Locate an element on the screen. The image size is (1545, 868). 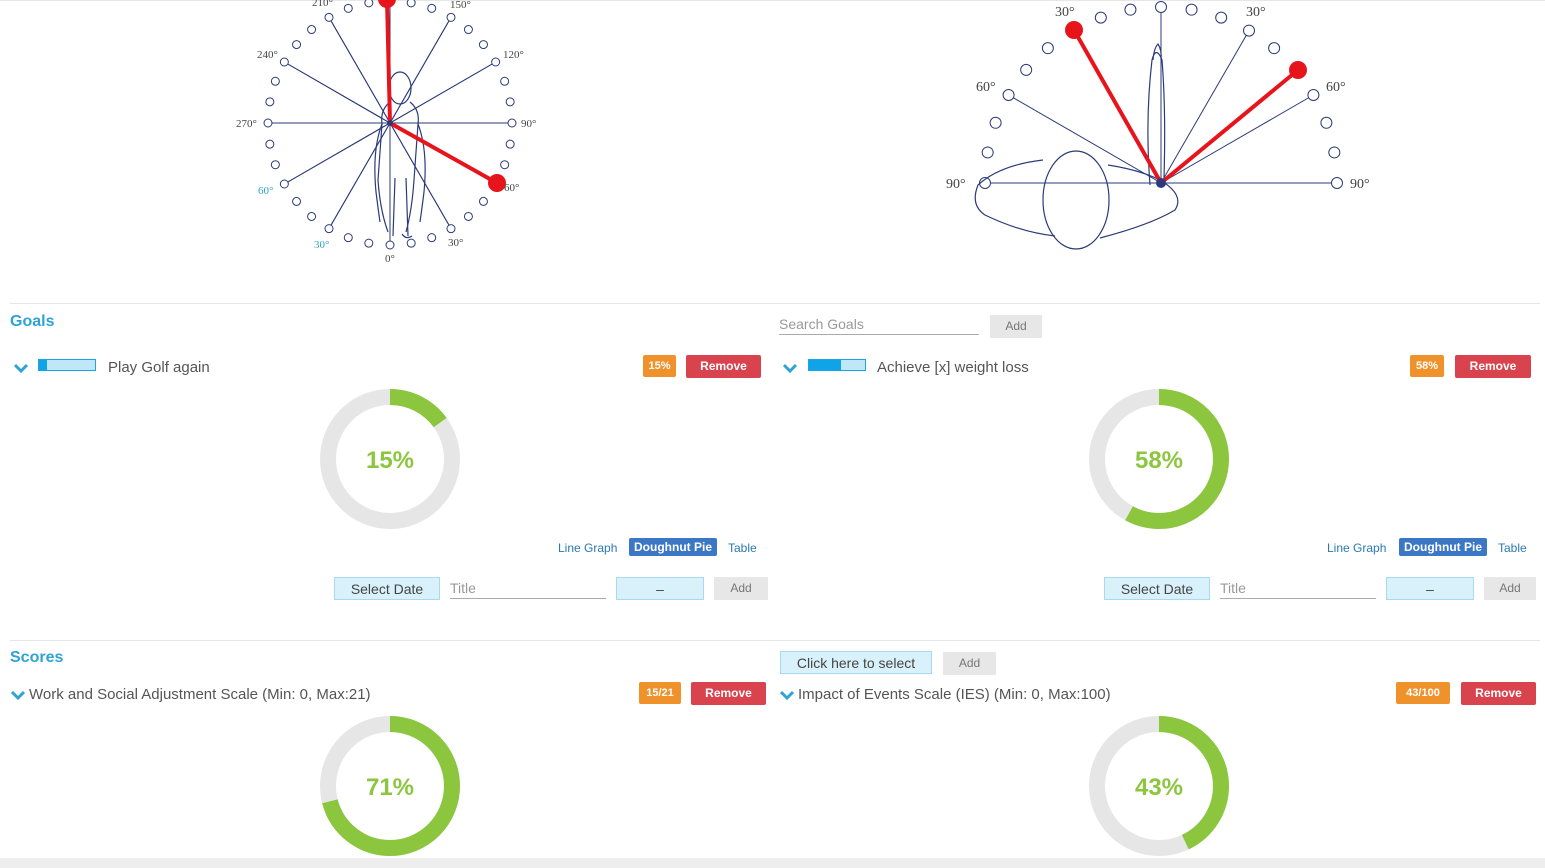
goal-2-line-graph-tab: Line Graph is located at coordinates (1357, 548).